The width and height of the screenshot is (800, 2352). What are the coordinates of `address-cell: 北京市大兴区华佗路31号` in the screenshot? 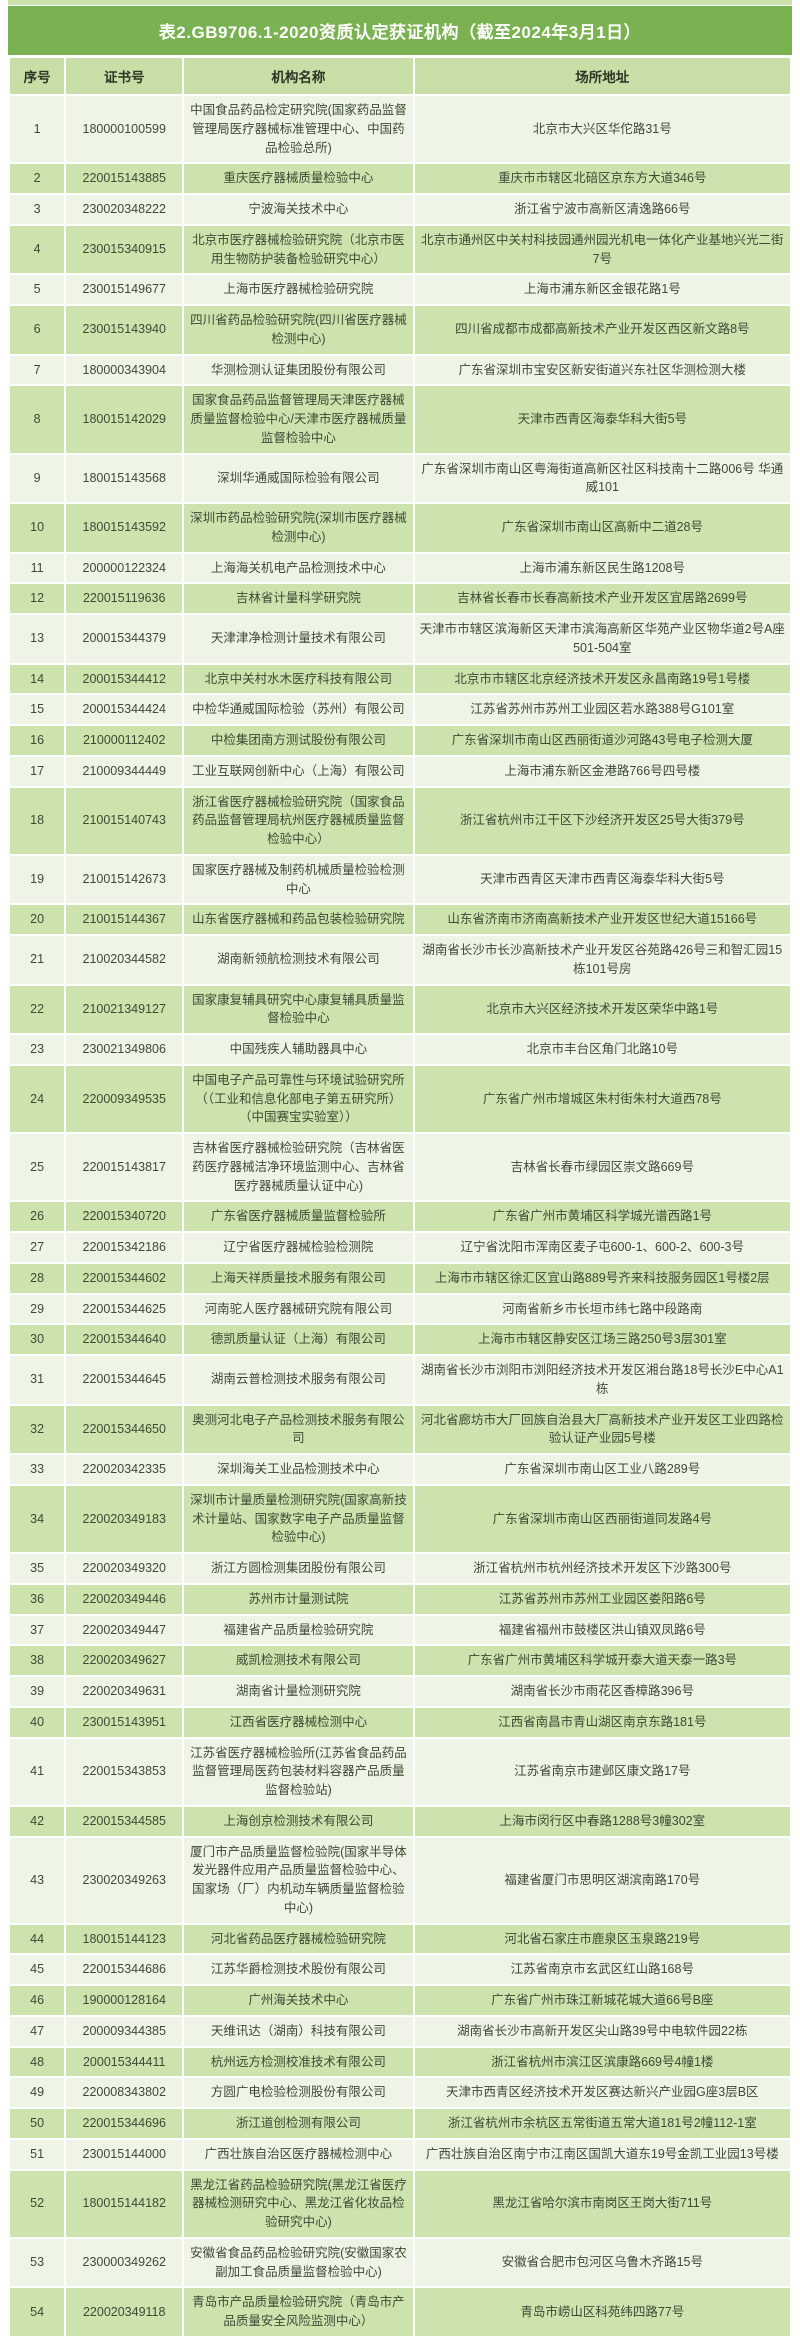 It's located at (602, 129).